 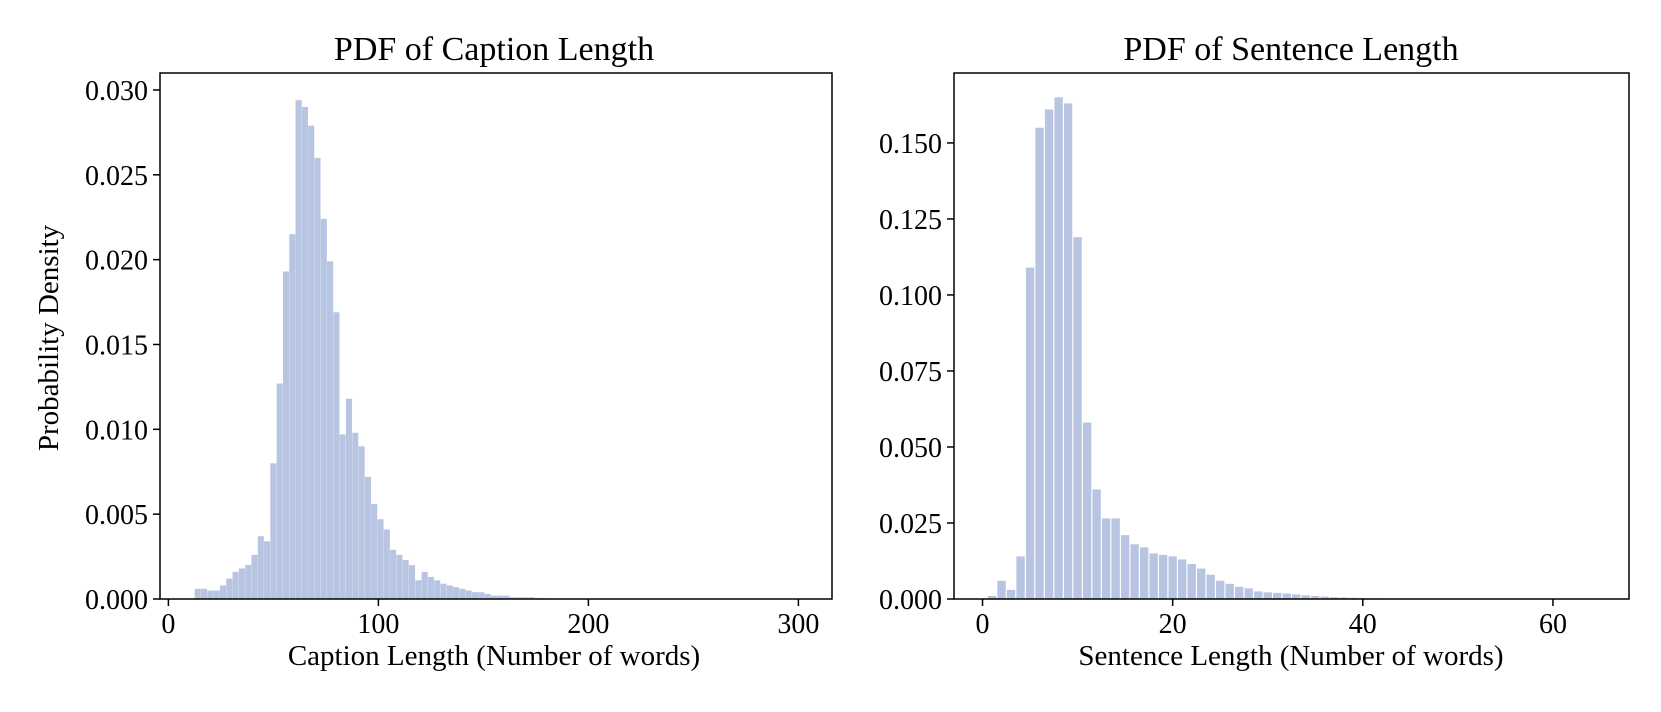 I want to click on x-axis-label: Sentence Length (Number of words), so click(x=1290, y=656).